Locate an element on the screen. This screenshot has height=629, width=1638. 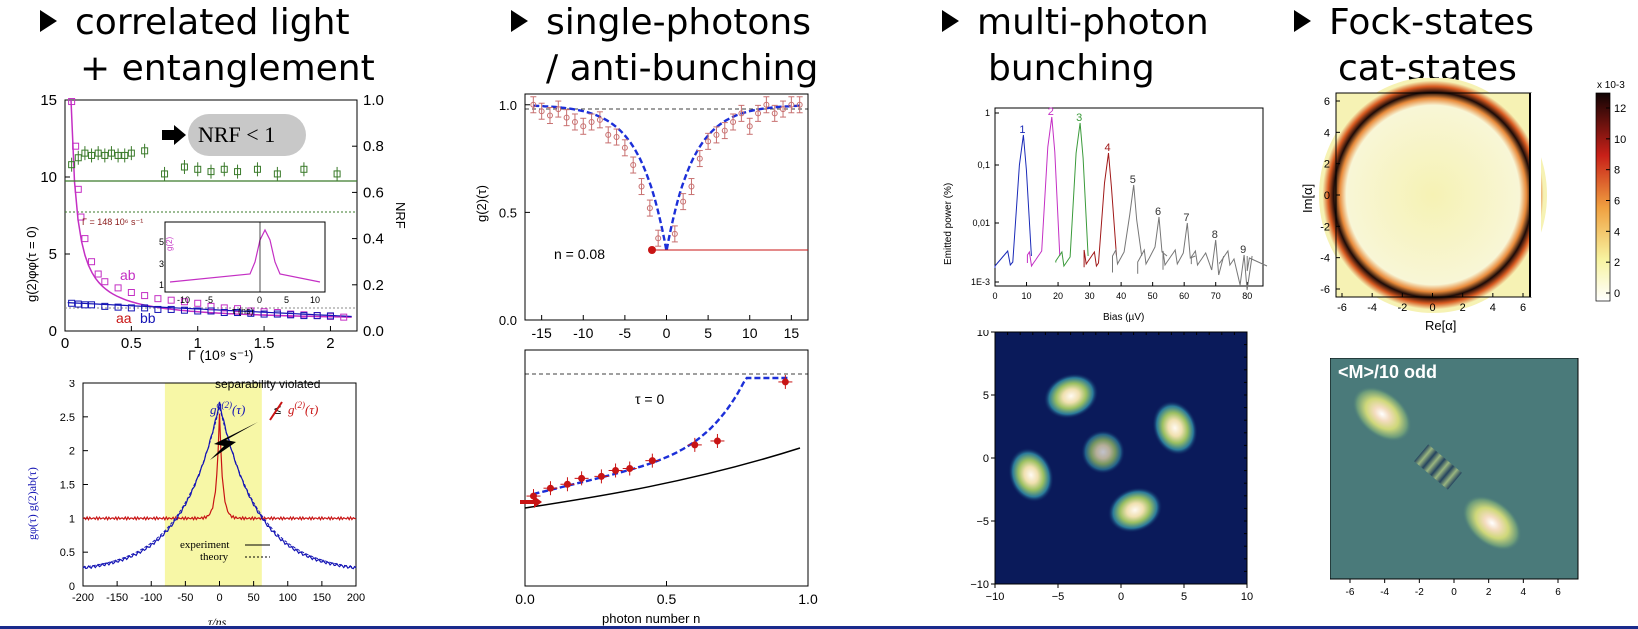
x-axis-ticks: -200 -150 -100 -50 0 50 100 150 200 is located at coordinates (218, 592).